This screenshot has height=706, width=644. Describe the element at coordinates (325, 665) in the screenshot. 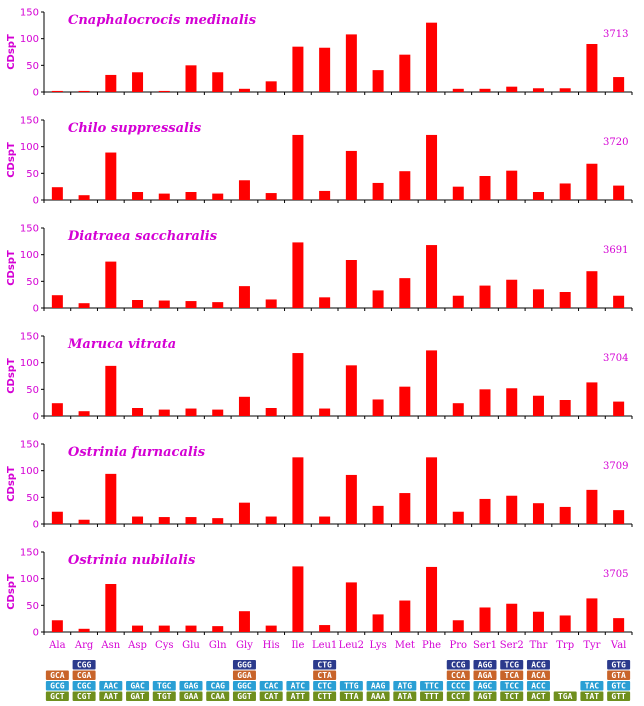

I see `codon-cell: CTG` at that location.